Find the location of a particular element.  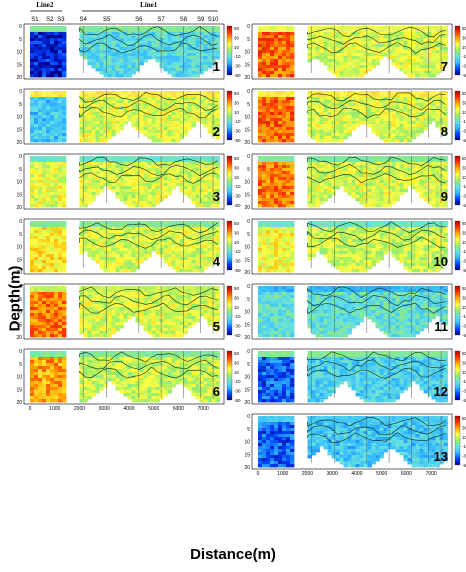

colorbar-tick-label: 50 is located at coordinates (237, 93).